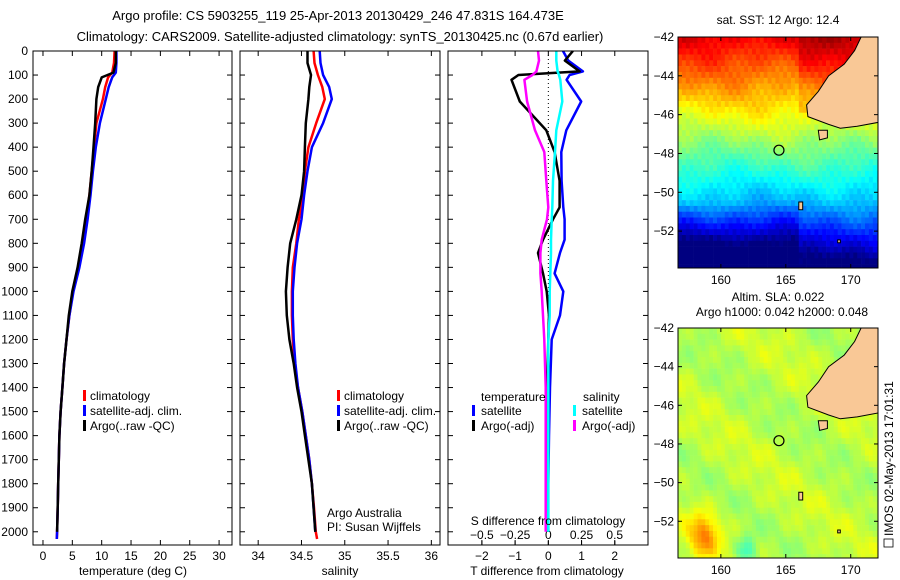 This screenshot has height=580, width=900. Describe the element at coordinates (14, 436) in the screenshot. I see `y-tick-label: 1600` at that location.